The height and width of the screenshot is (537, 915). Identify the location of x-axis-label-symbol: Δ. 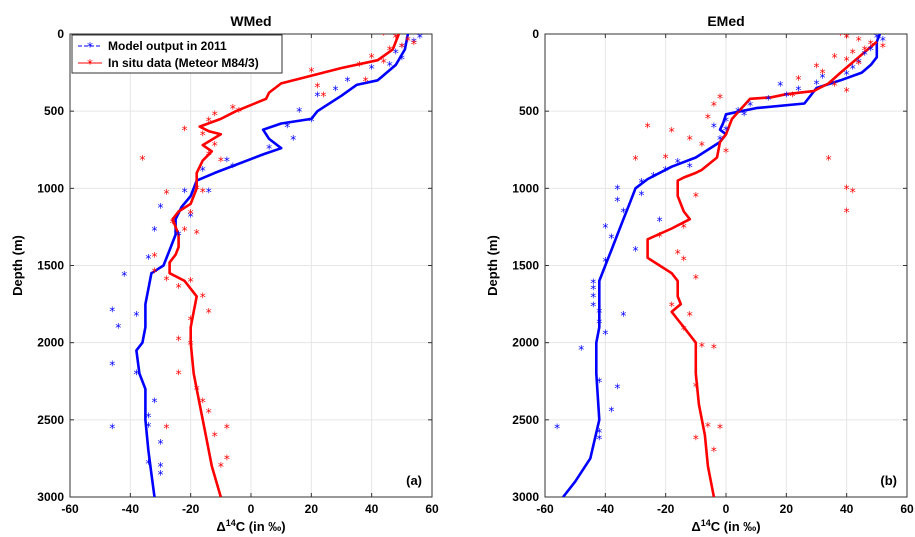
(695, 526).